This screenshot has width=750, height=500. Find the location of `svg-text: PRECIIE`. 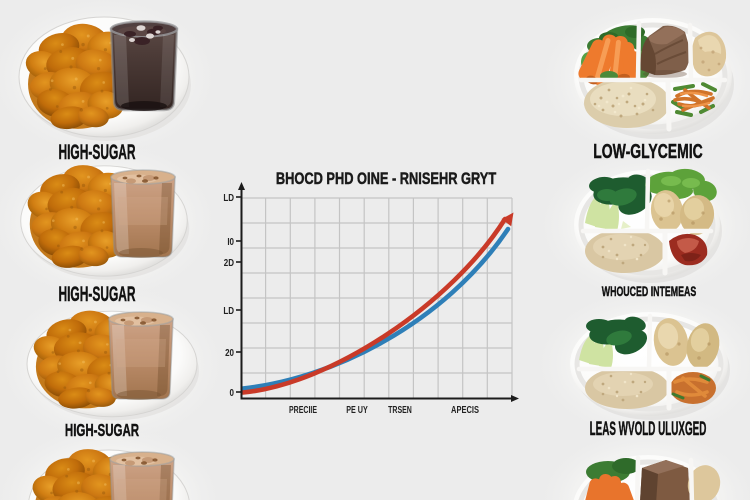

svg-text: PRECIIE is located at coordinates (303, 410).